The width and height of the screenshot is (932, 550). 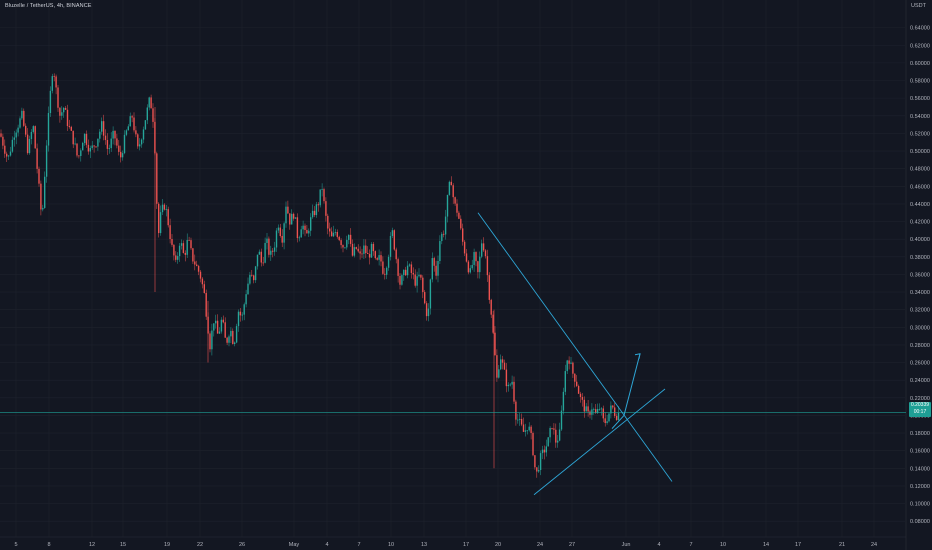 What do you see at coordinates (920, 328) in the screenshot?
I see `price-tick-label: 0.30000` at bounding box center [920, 328].